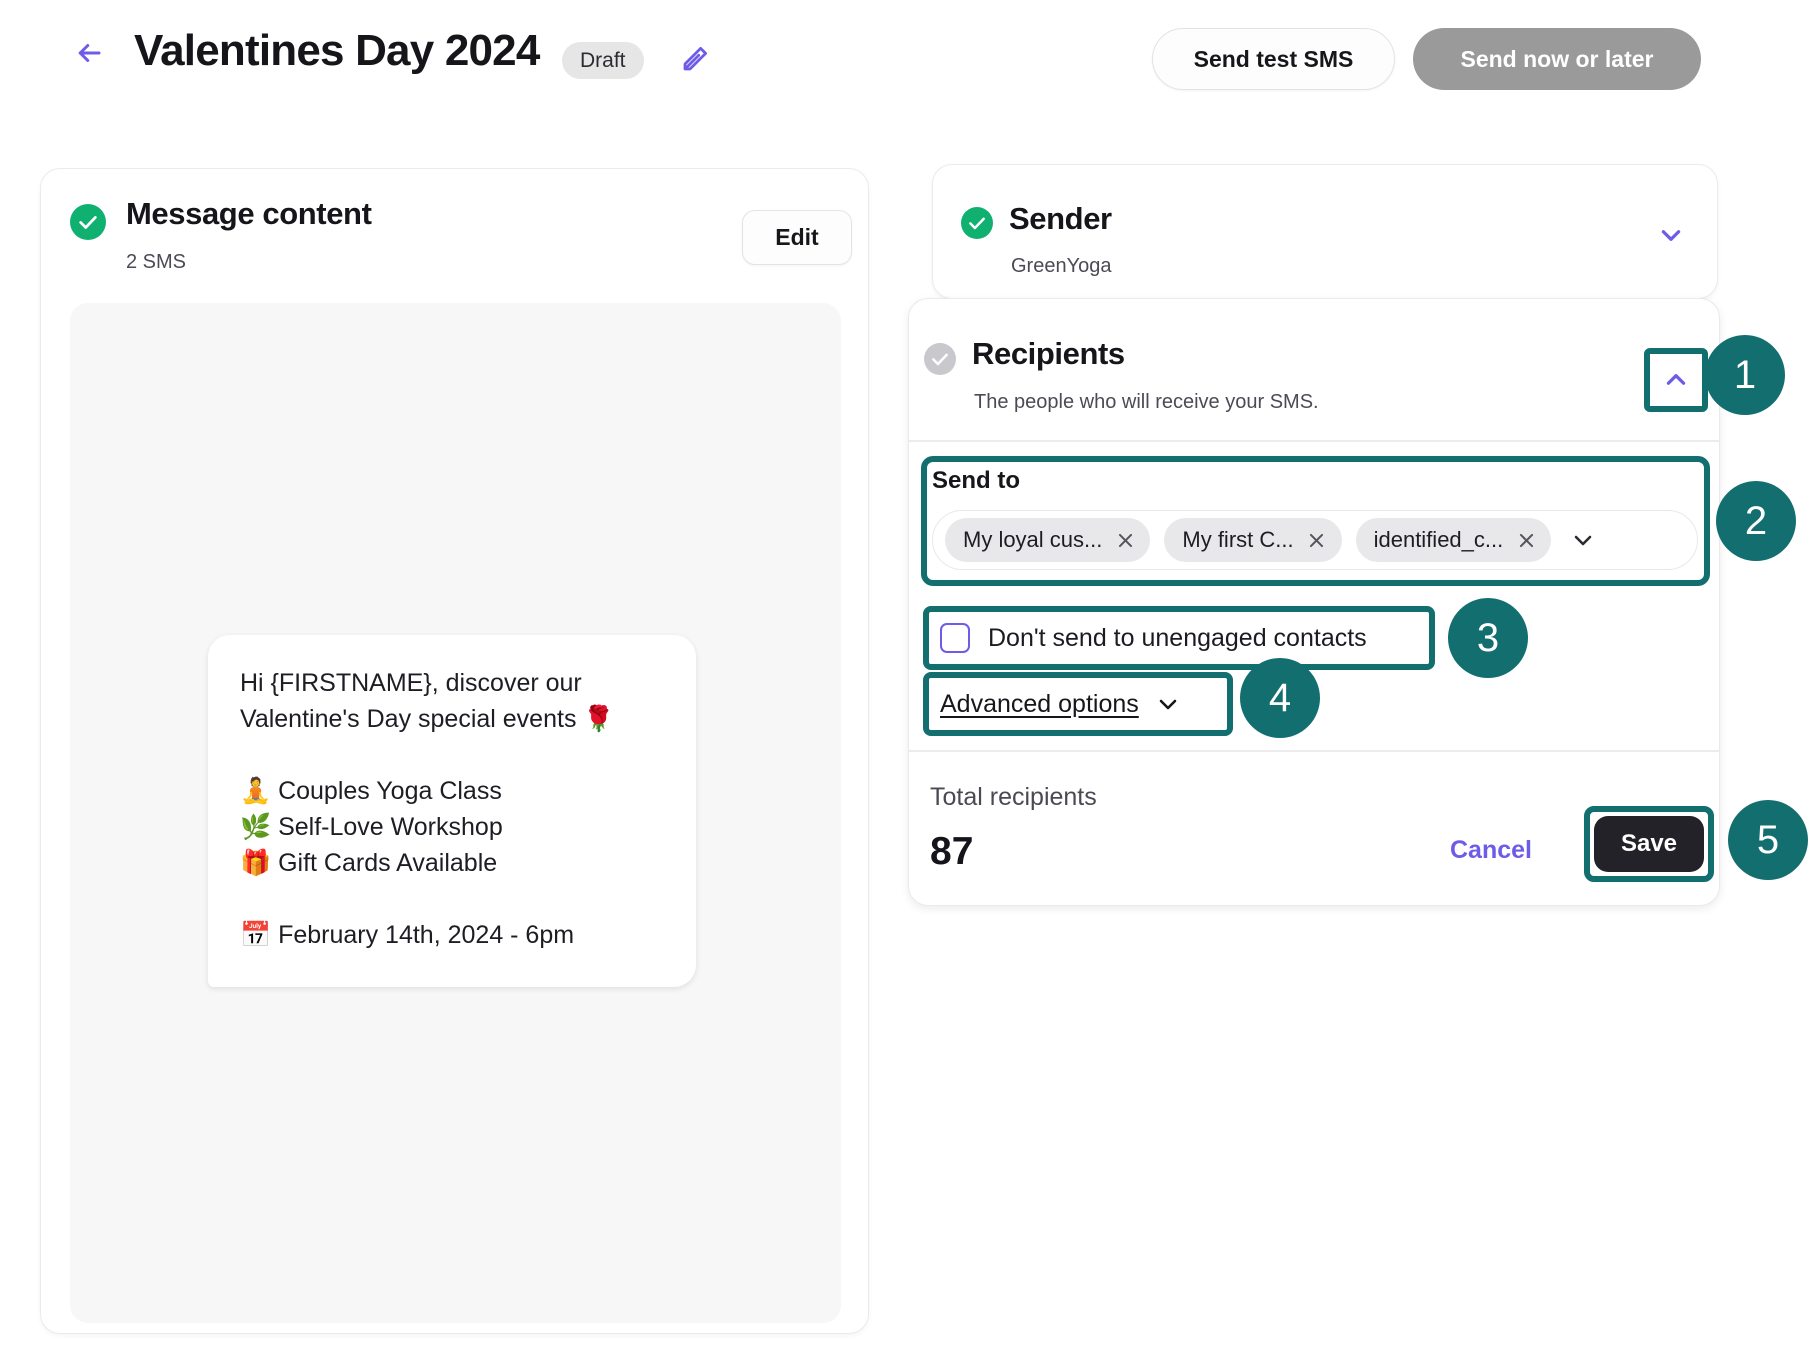  What do you see at coordinates (1649, 844) in the screenshot?
I see `save-button: Save` at bounding box center [1649, 844].